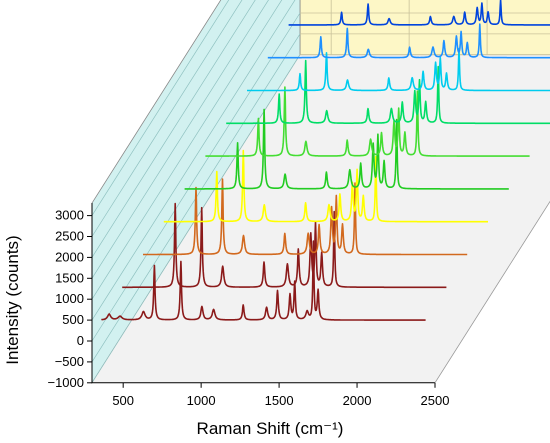 The image size is (550, 443). I want to click on x-axis-title: Raman Shift (cm⁻¹), so click(270, 428).